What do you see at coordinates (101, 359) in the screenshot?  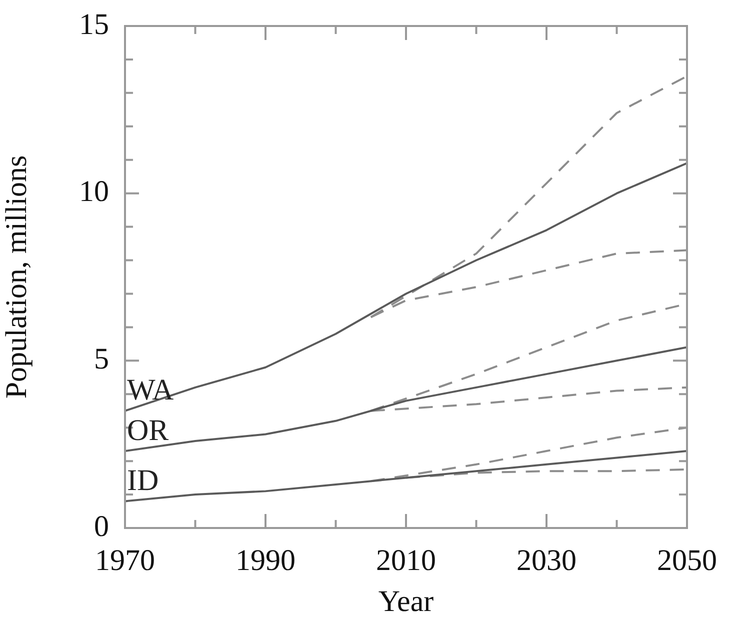 I see `y-tick-label: 5` at bounding box center [101, 359].